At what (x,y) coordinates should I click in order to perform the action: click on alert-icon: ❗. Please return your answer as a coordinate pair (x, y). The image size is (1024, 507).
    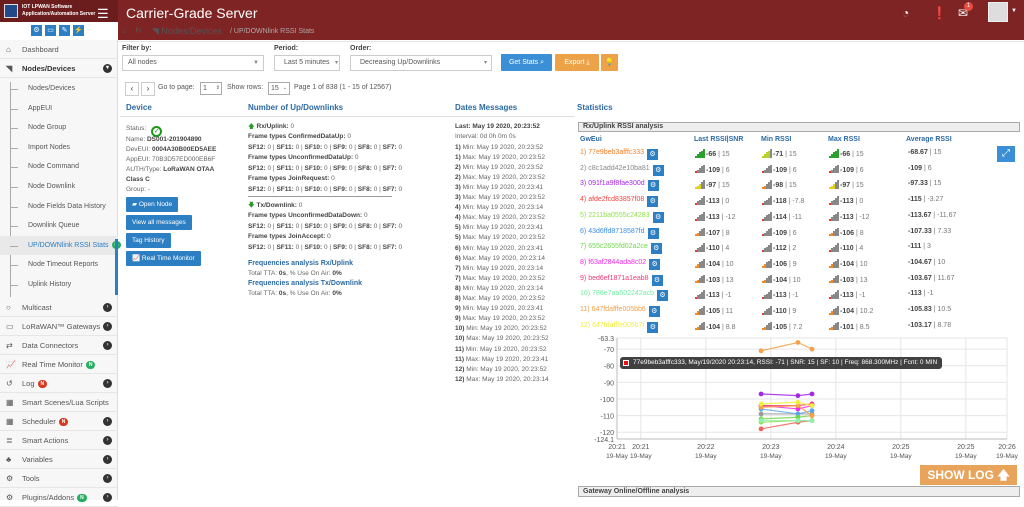
    Looking at the image, I should click on (939, 13).